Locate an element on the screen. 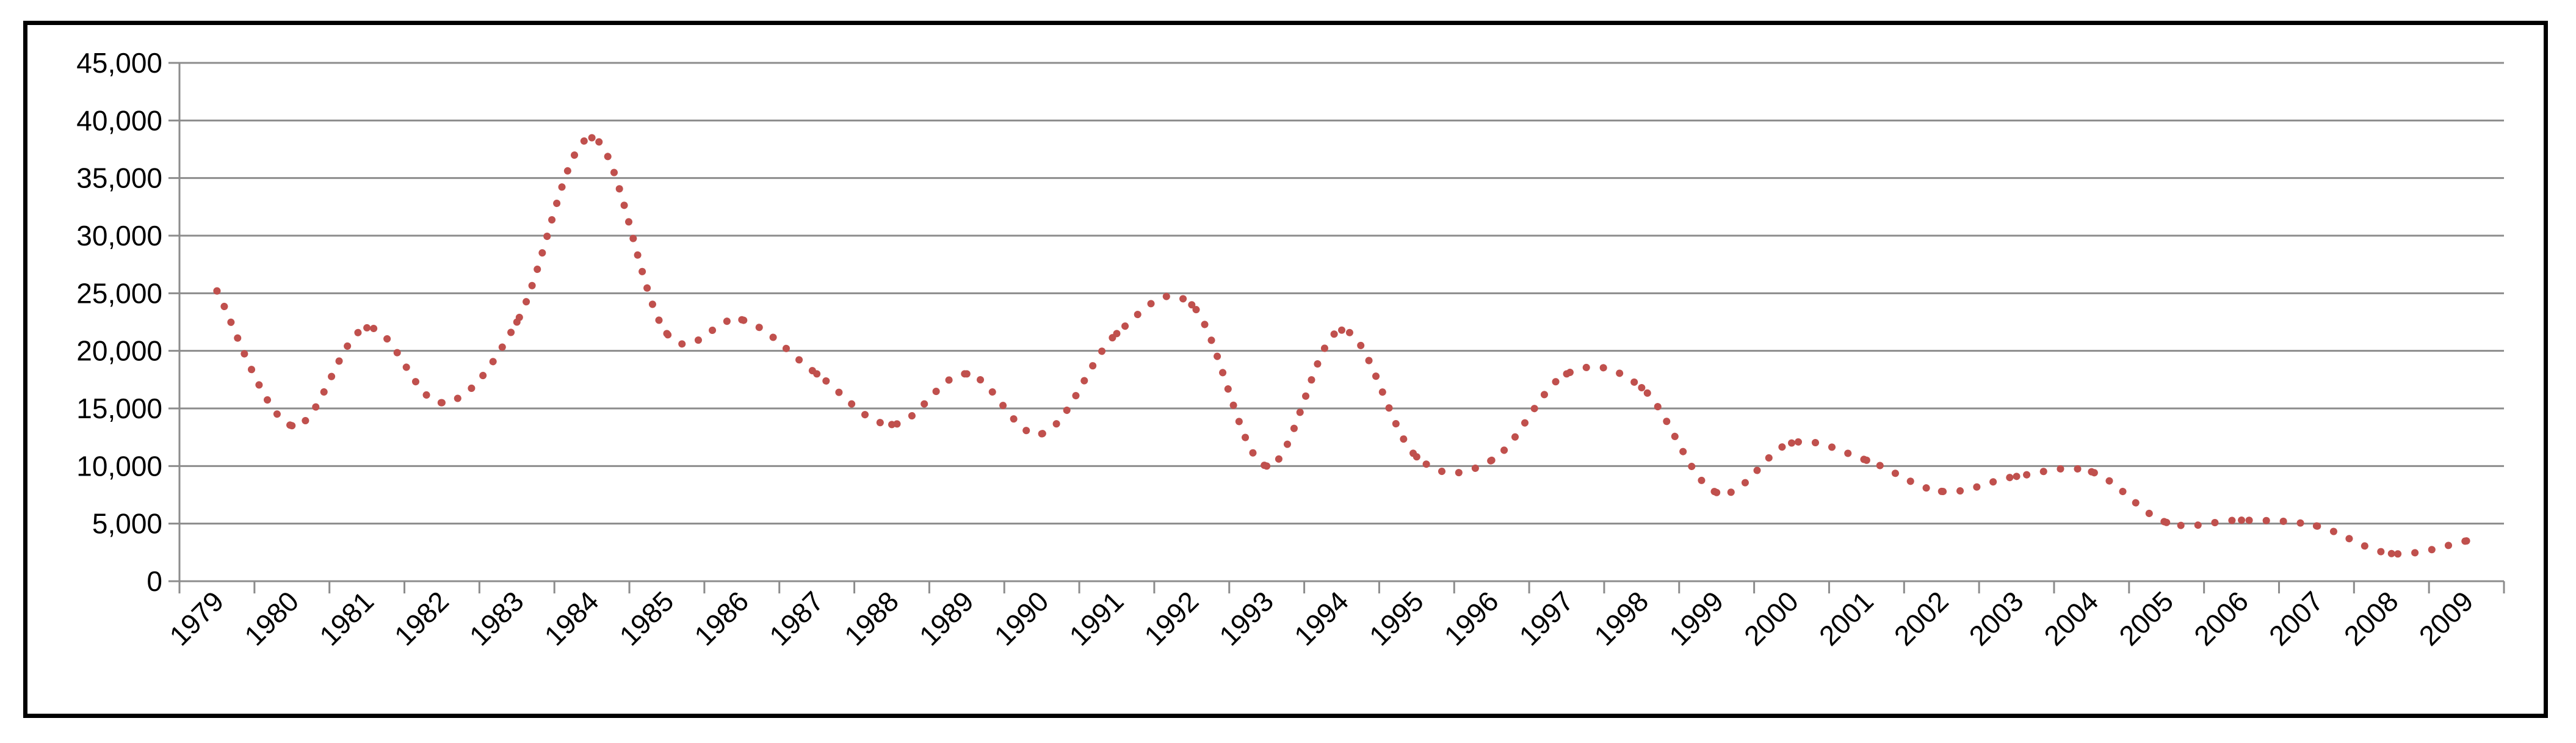 This screenshot has width=2576, height=743. x-tick-label: 1997 is located at coordinates (1546, 618).